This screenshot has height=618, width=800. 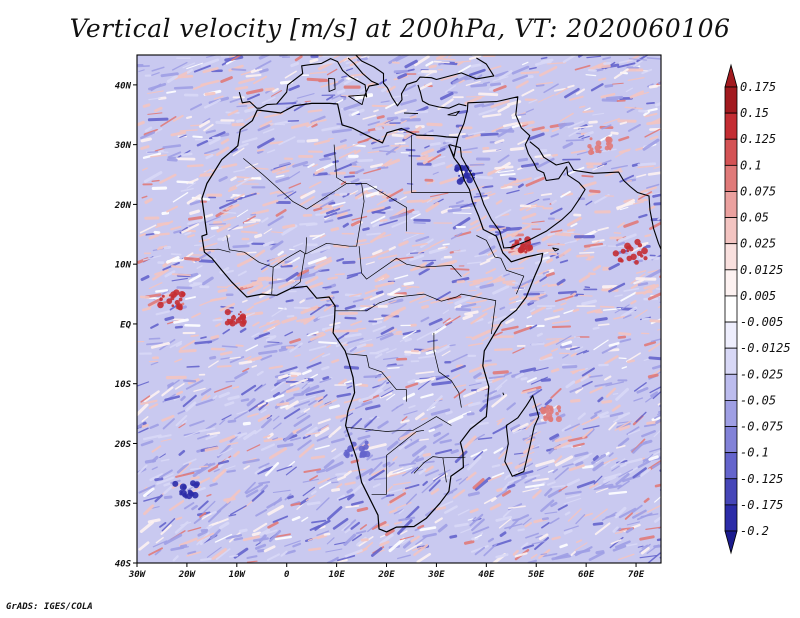 What do you see at coordinates (765, 348) in the screenshot?
I see `colorbar-label: -0.0125` at bounding box center [765, 348].